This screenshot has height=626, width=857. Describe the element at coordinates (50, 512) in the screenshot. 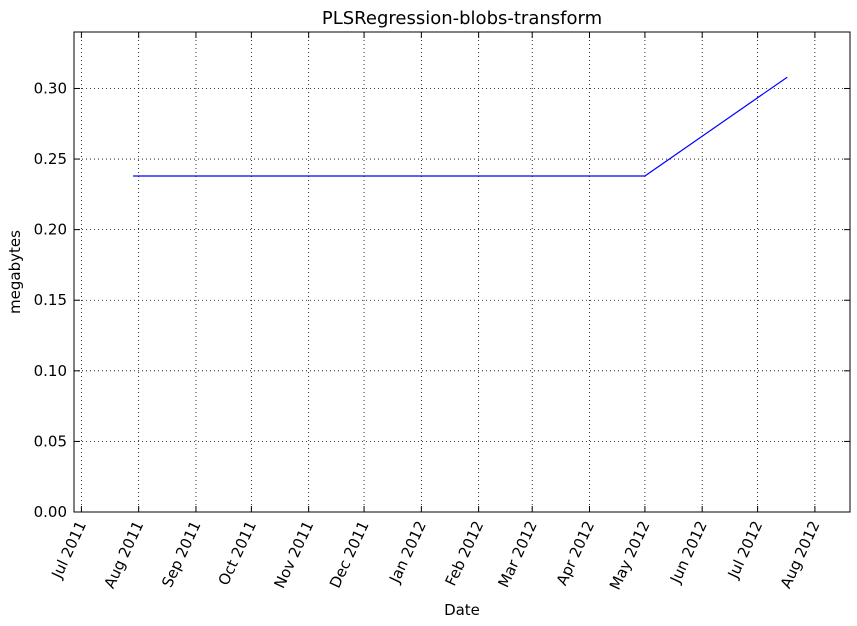

I see `y-tick-label: 0.00` at that location.